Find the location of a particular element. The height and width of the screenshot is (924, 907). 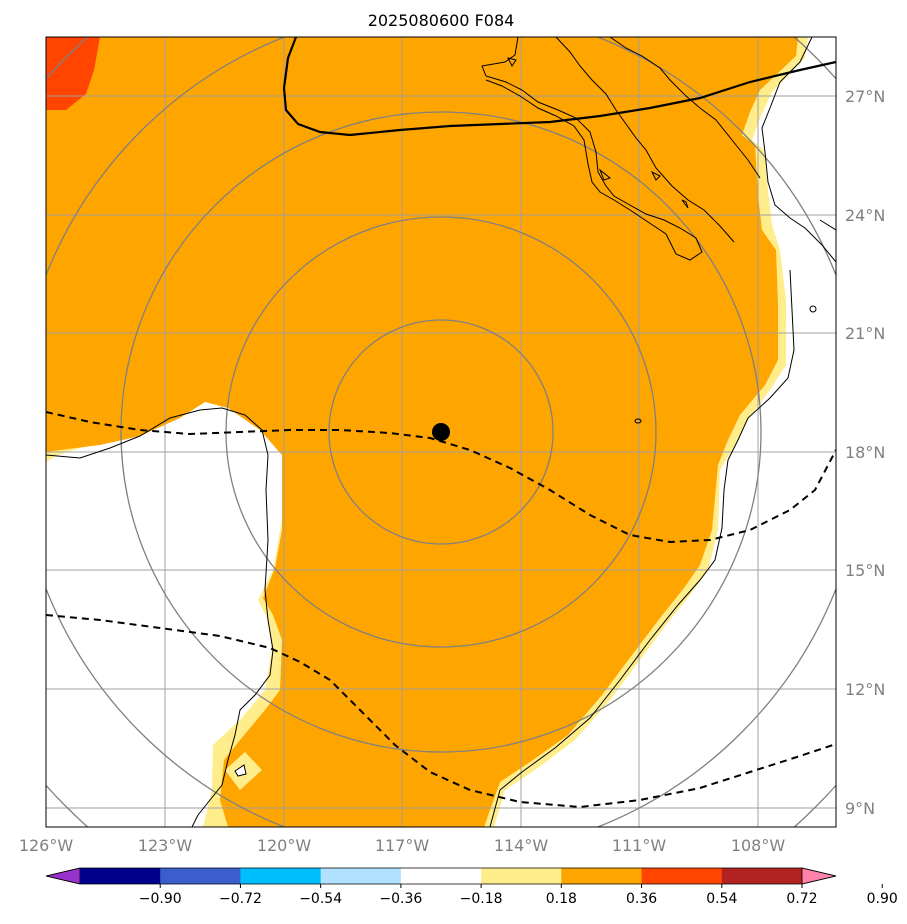

lat-tick-21n: 21°N is located at coordinates (865, 333).